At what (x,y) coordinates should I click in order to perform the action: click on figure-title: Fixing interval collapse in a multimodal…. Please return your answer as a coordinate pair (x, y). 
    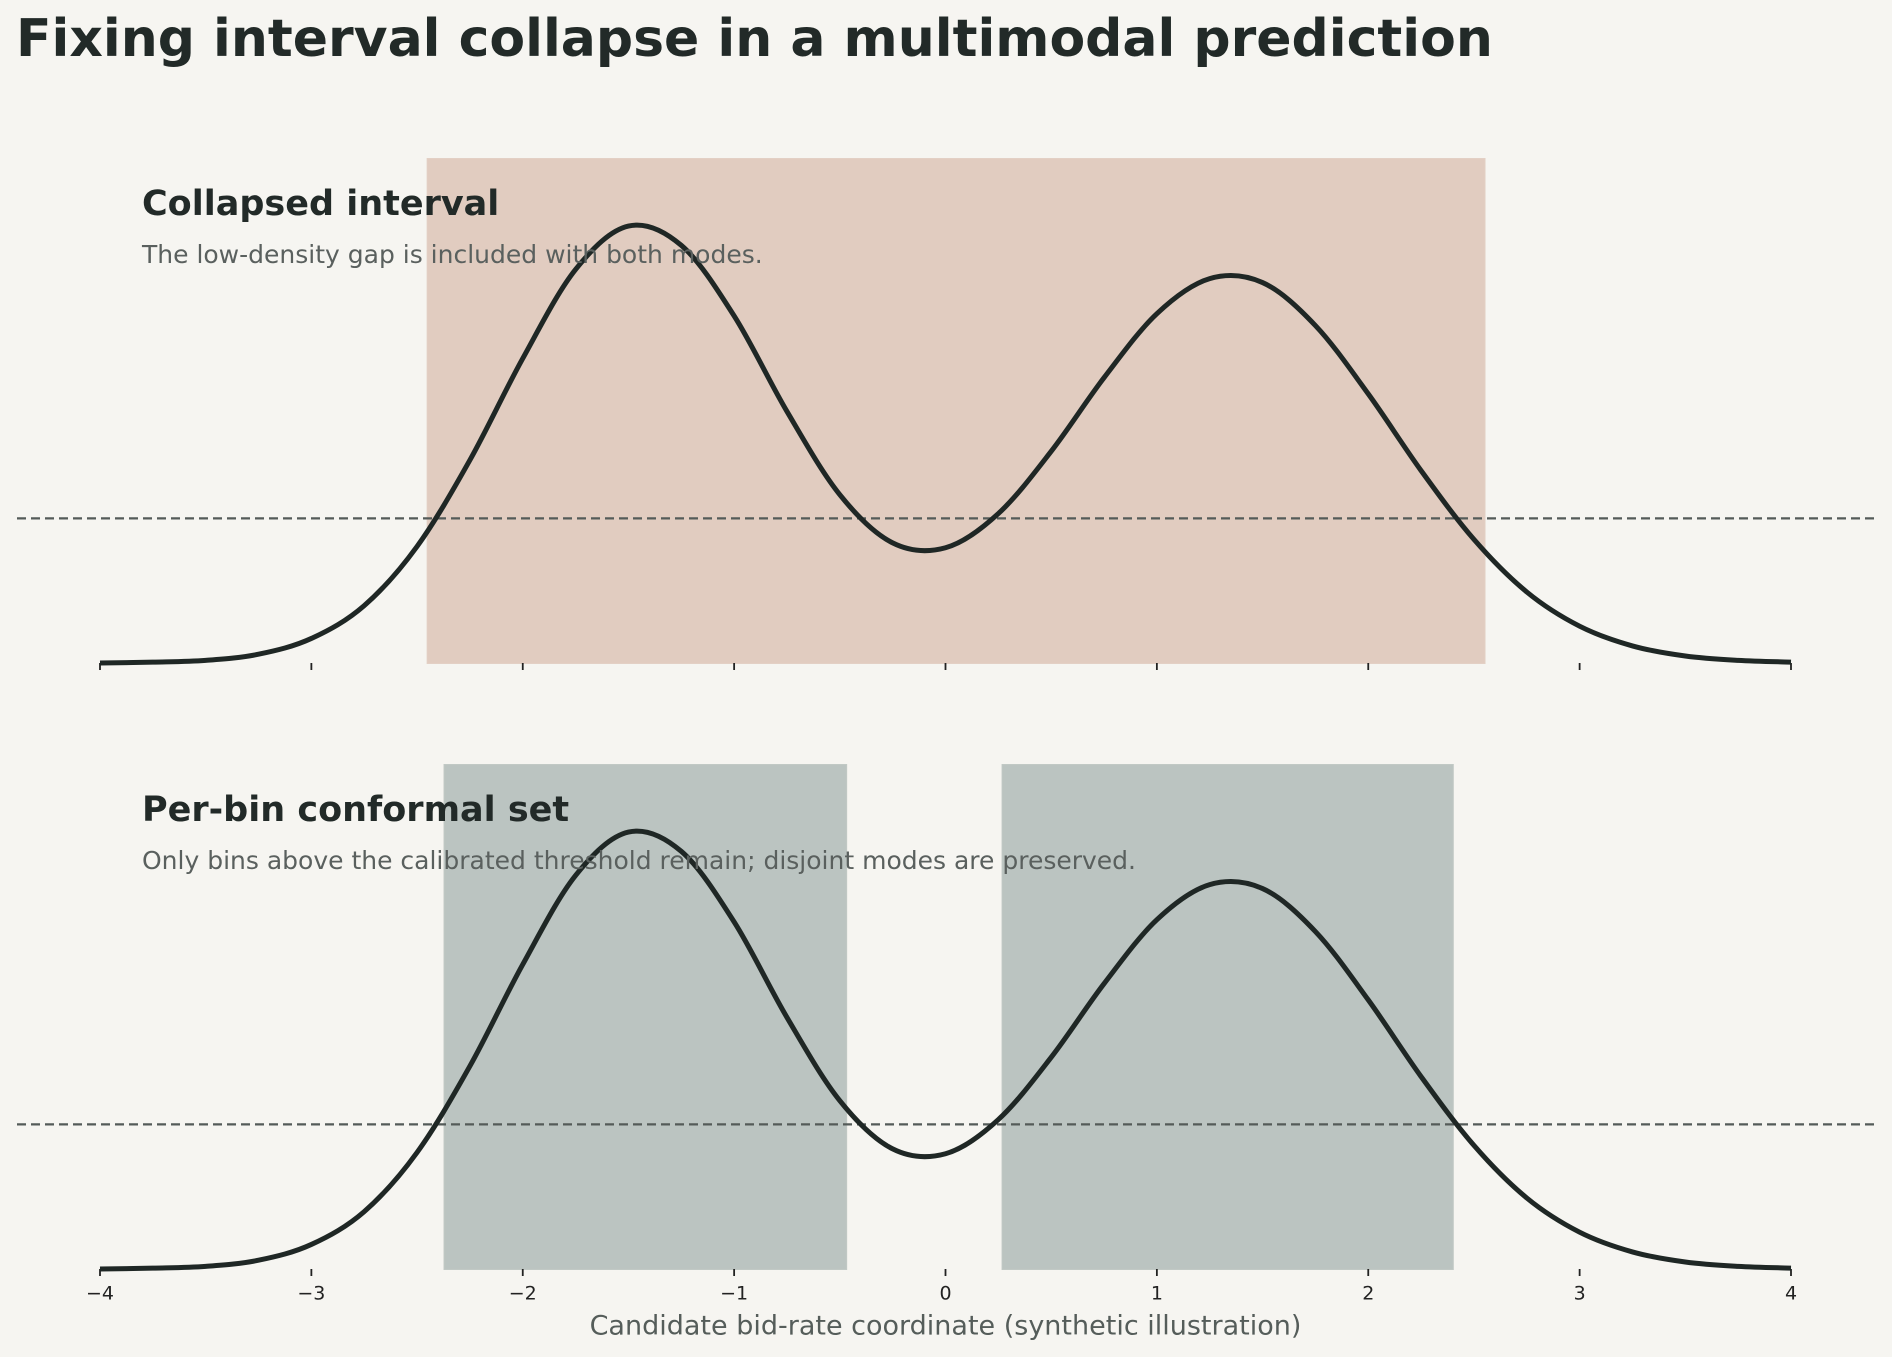
    Looking at the image, I should click on (754, 39).